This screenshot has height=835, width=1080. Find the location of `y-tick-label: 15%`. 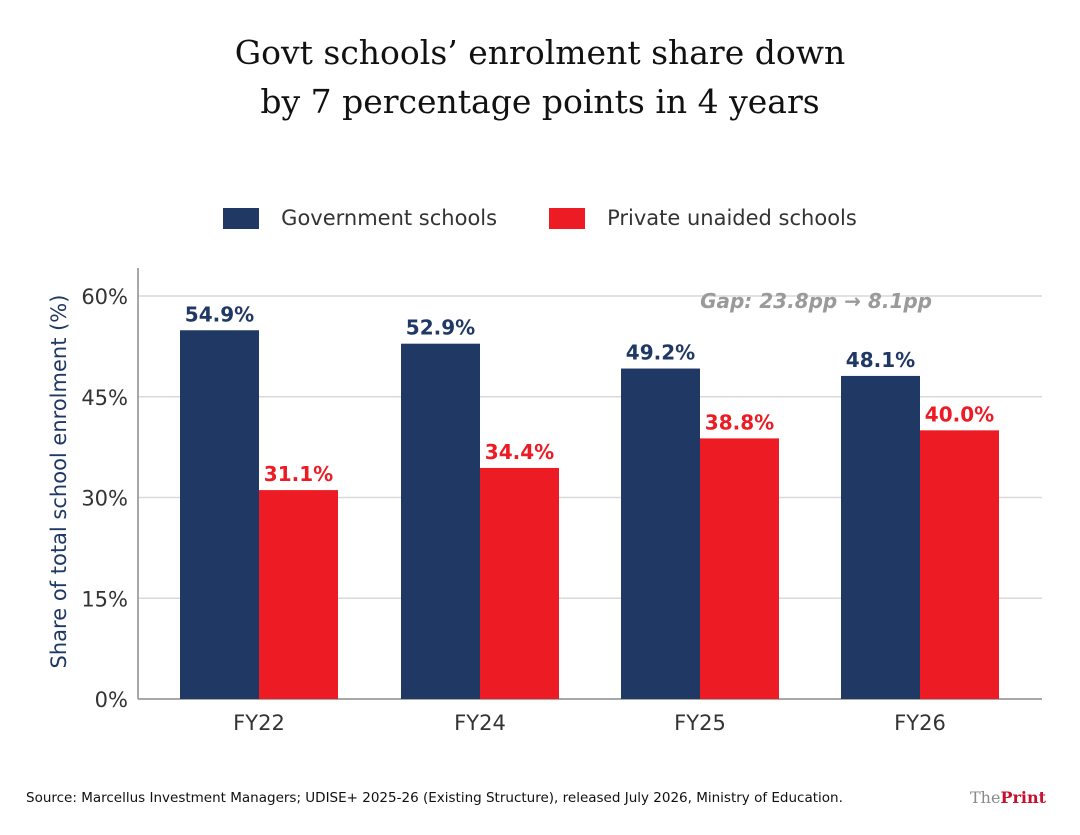

y-tick-label: 15% is located at coordinates (104, 599).